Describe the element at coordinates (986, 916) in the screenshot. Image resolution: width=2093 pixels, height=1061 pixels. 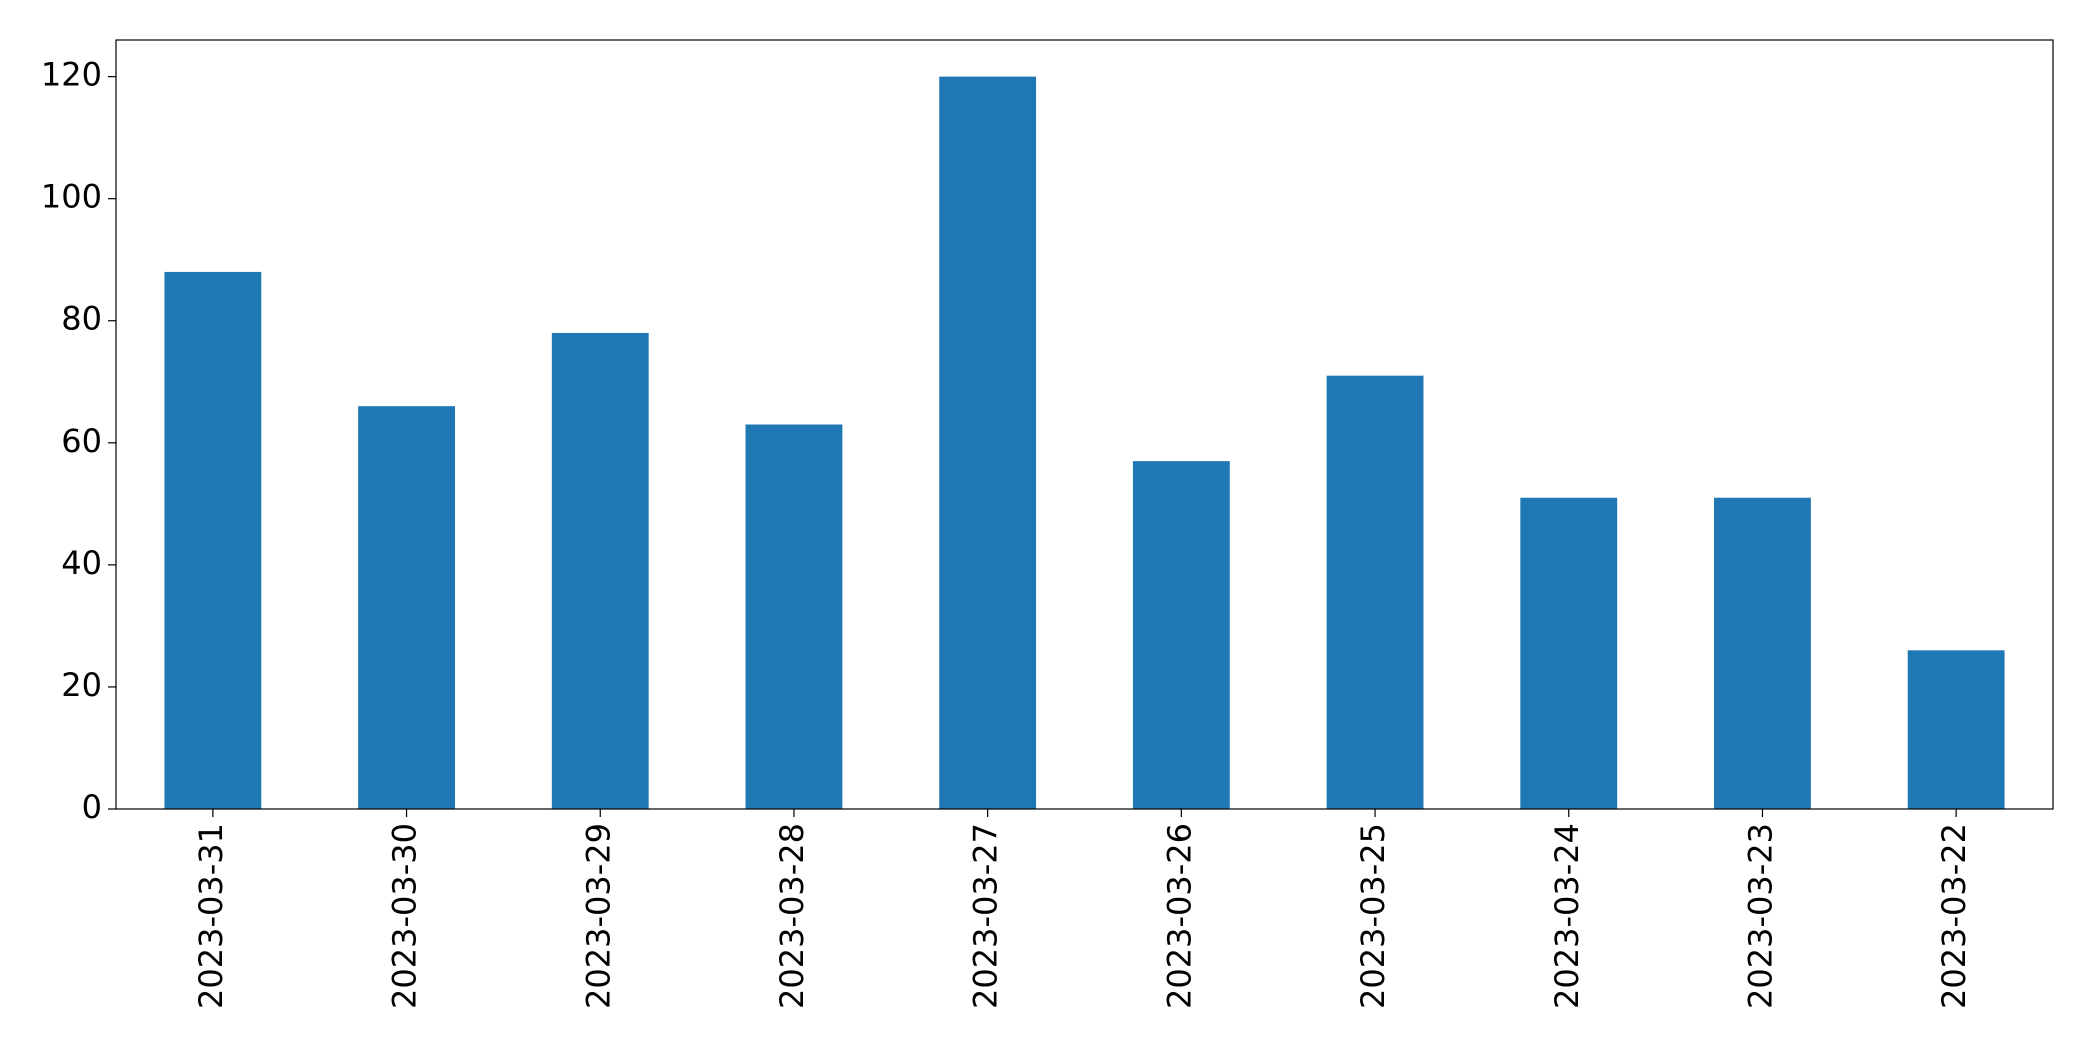
I see `x-tick-label: 2023-03-27` at that location.